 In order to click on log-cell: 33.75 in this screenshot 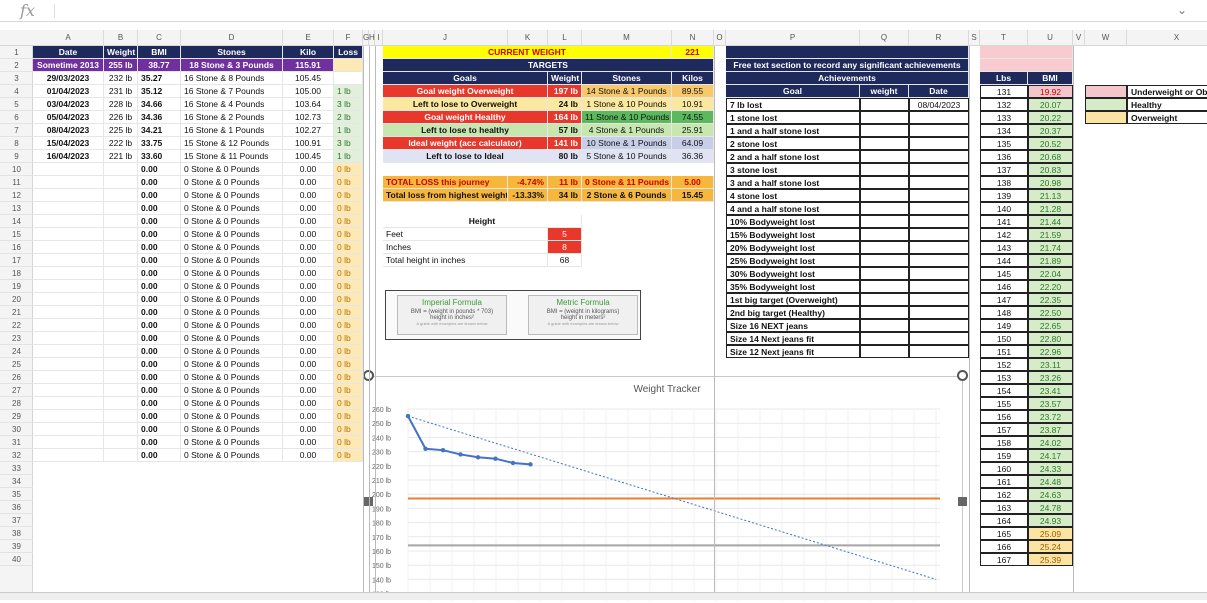, I will do `click(159, 143)`.